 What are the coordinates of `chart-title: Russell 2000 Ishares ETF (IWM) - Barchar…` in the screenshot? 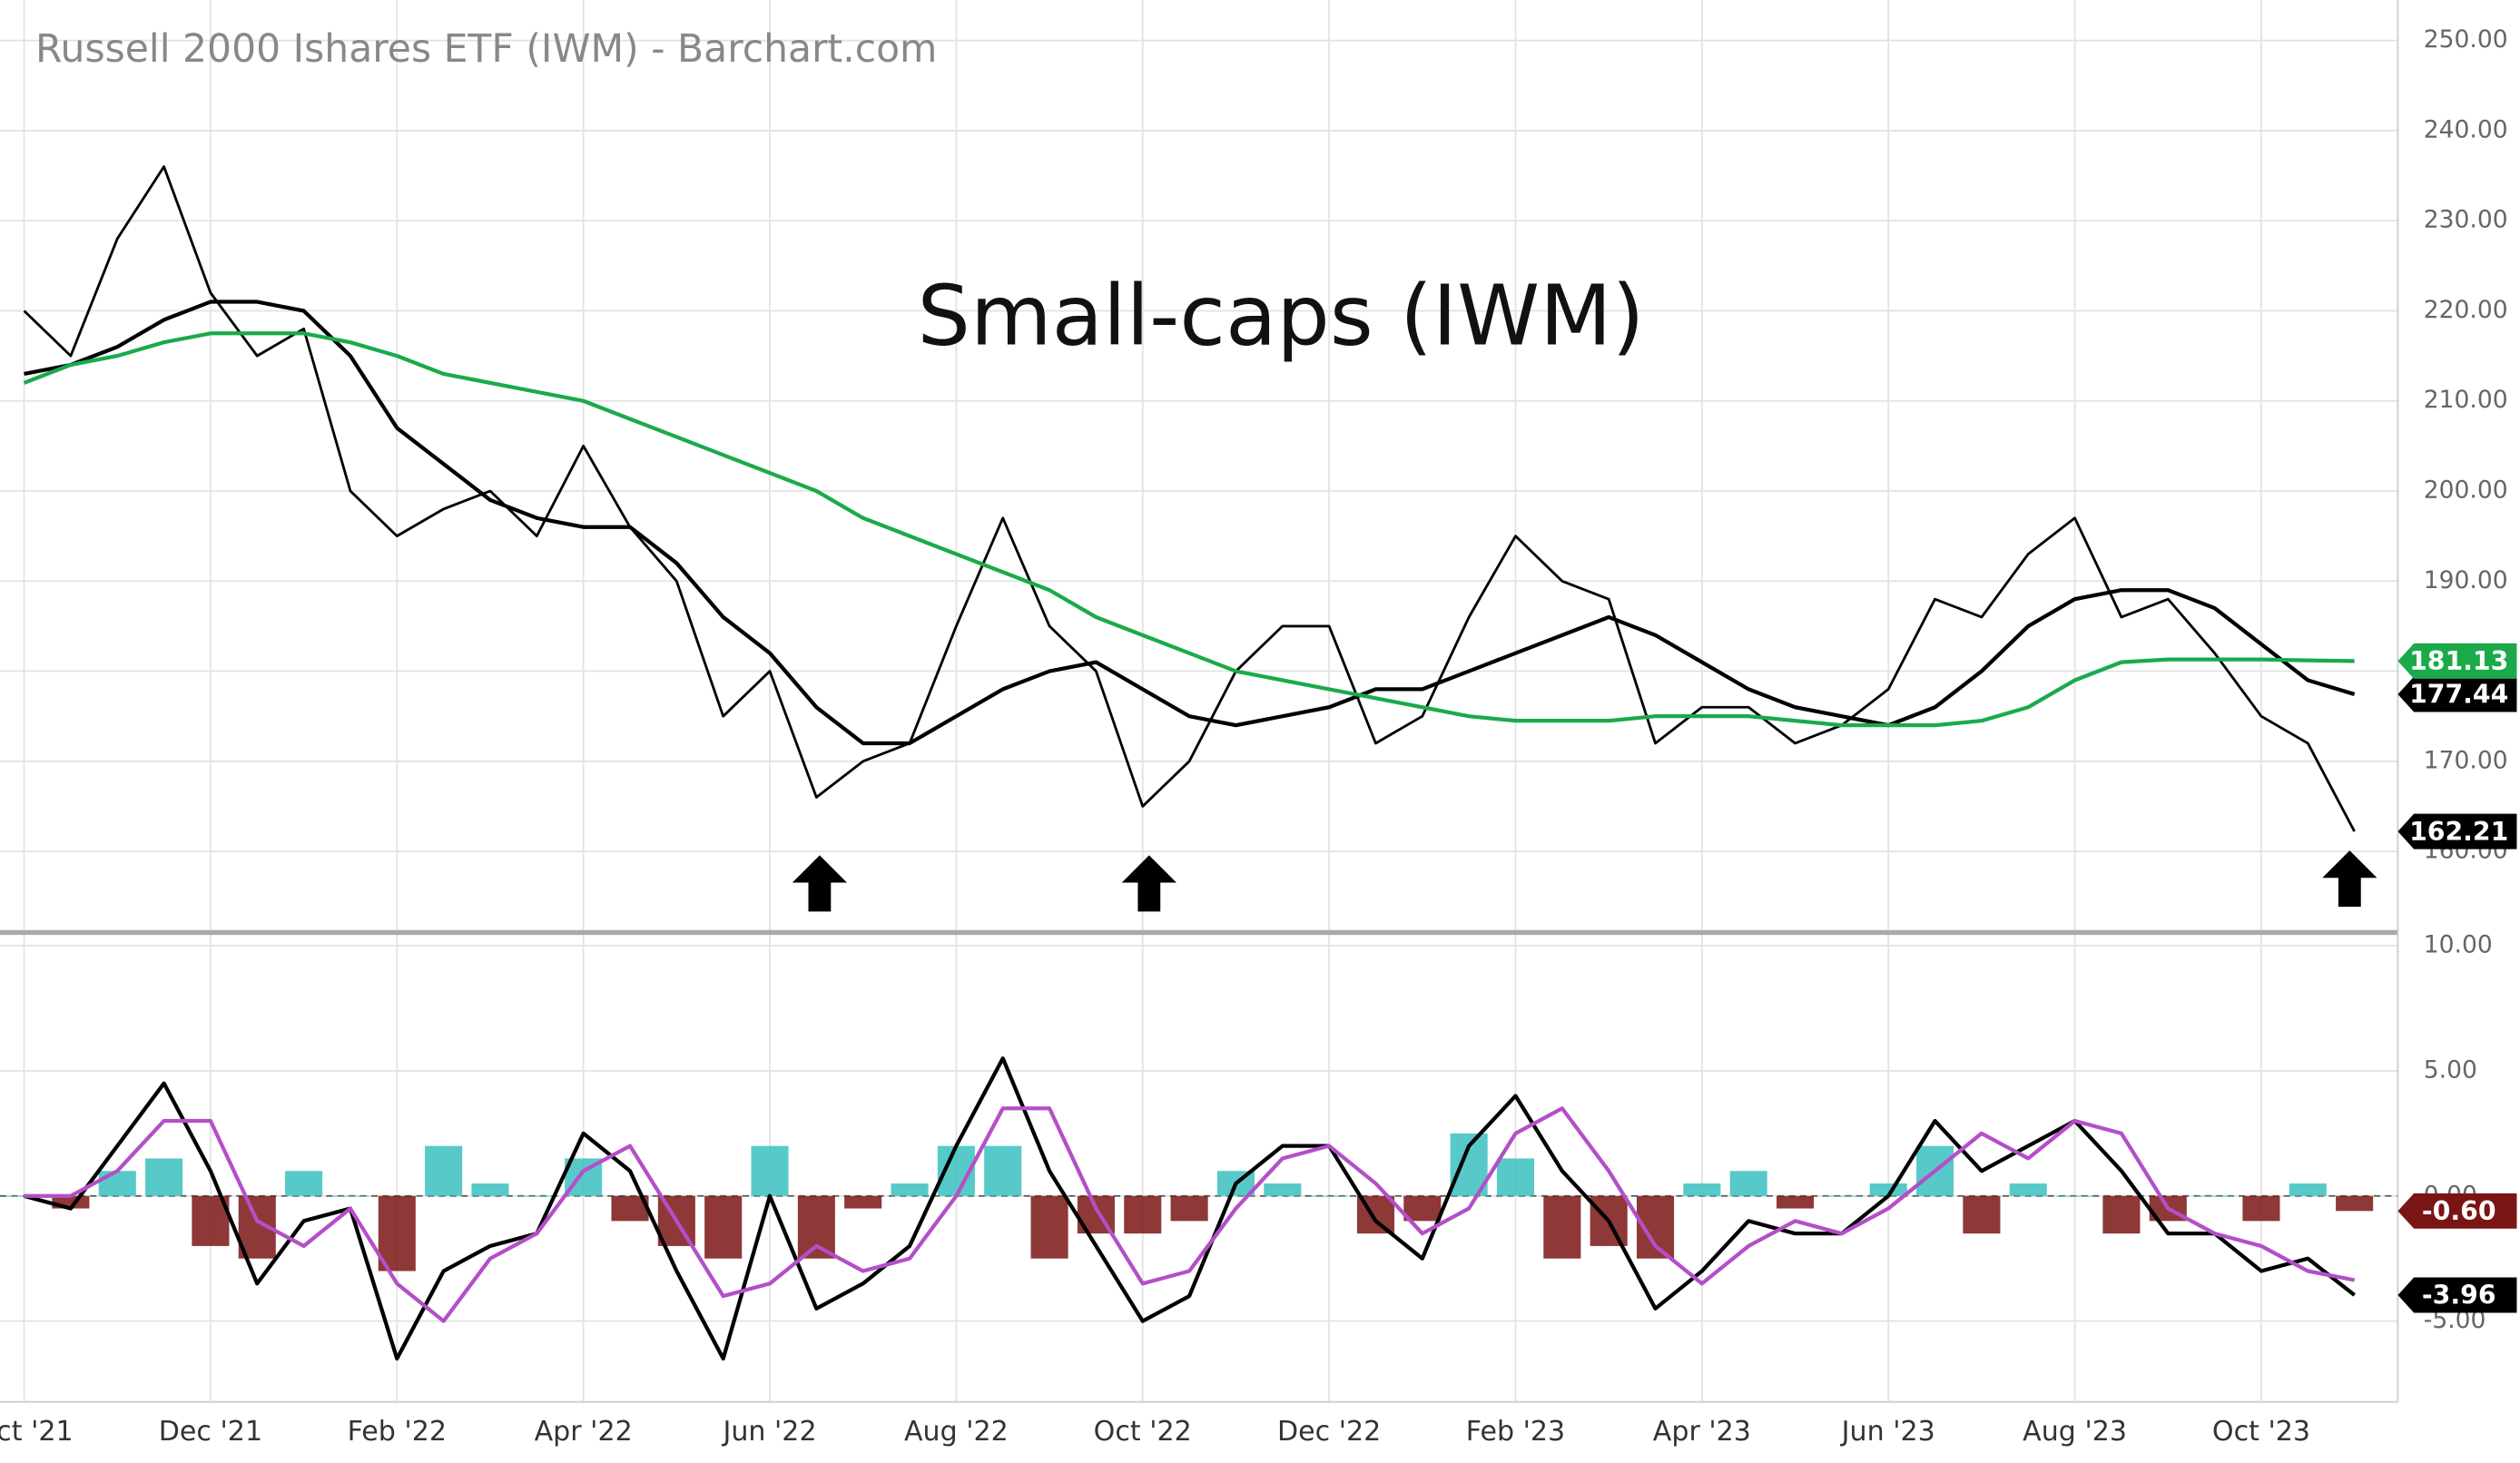 It's located at (486, 49).